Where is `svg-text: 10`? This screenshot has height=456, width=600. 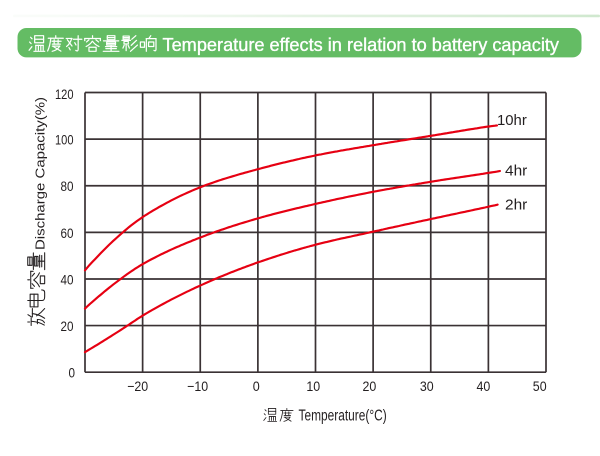
svg-text: 10 is located at coordinates (313, 386).